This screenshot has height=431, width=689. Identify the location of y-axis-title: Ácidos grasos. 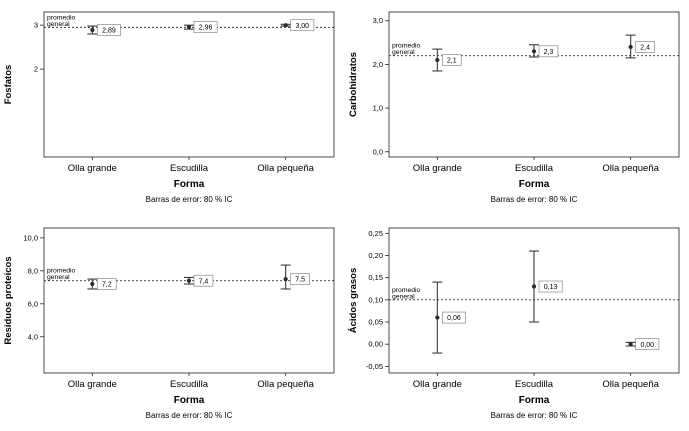
(353, 299).